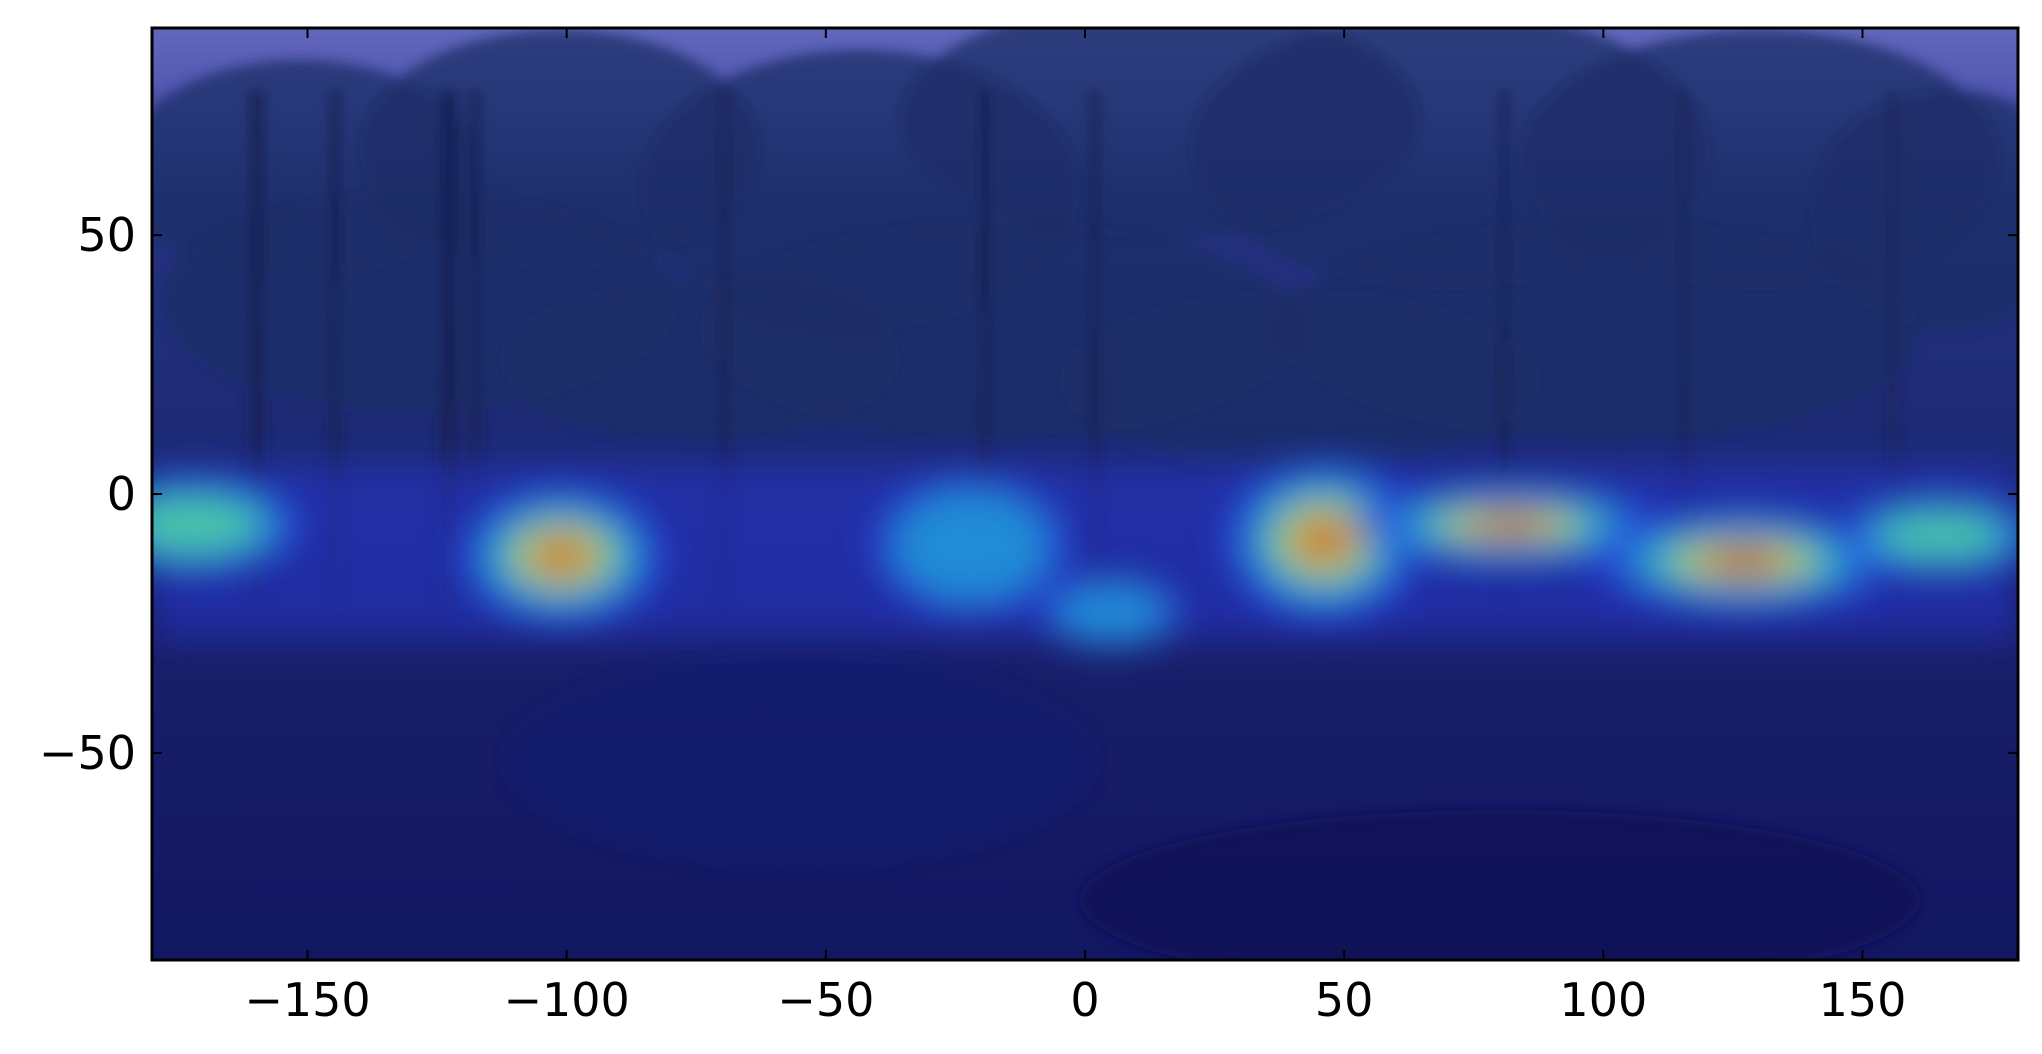 The image size is (2042, 1054). Describe the element at coordinates (1084, 1000) in the screenshot. I see `x-tick-label: 0` at that location.